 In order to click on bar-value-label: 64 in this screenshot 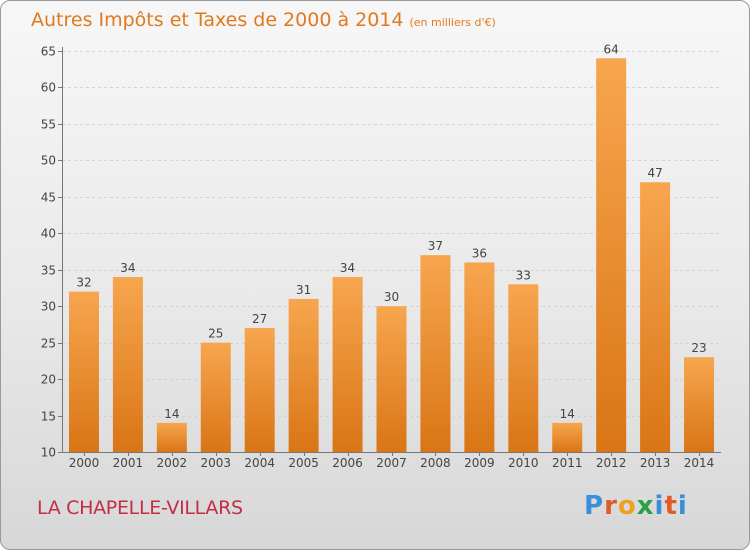, I will do `click(611, 49)`.